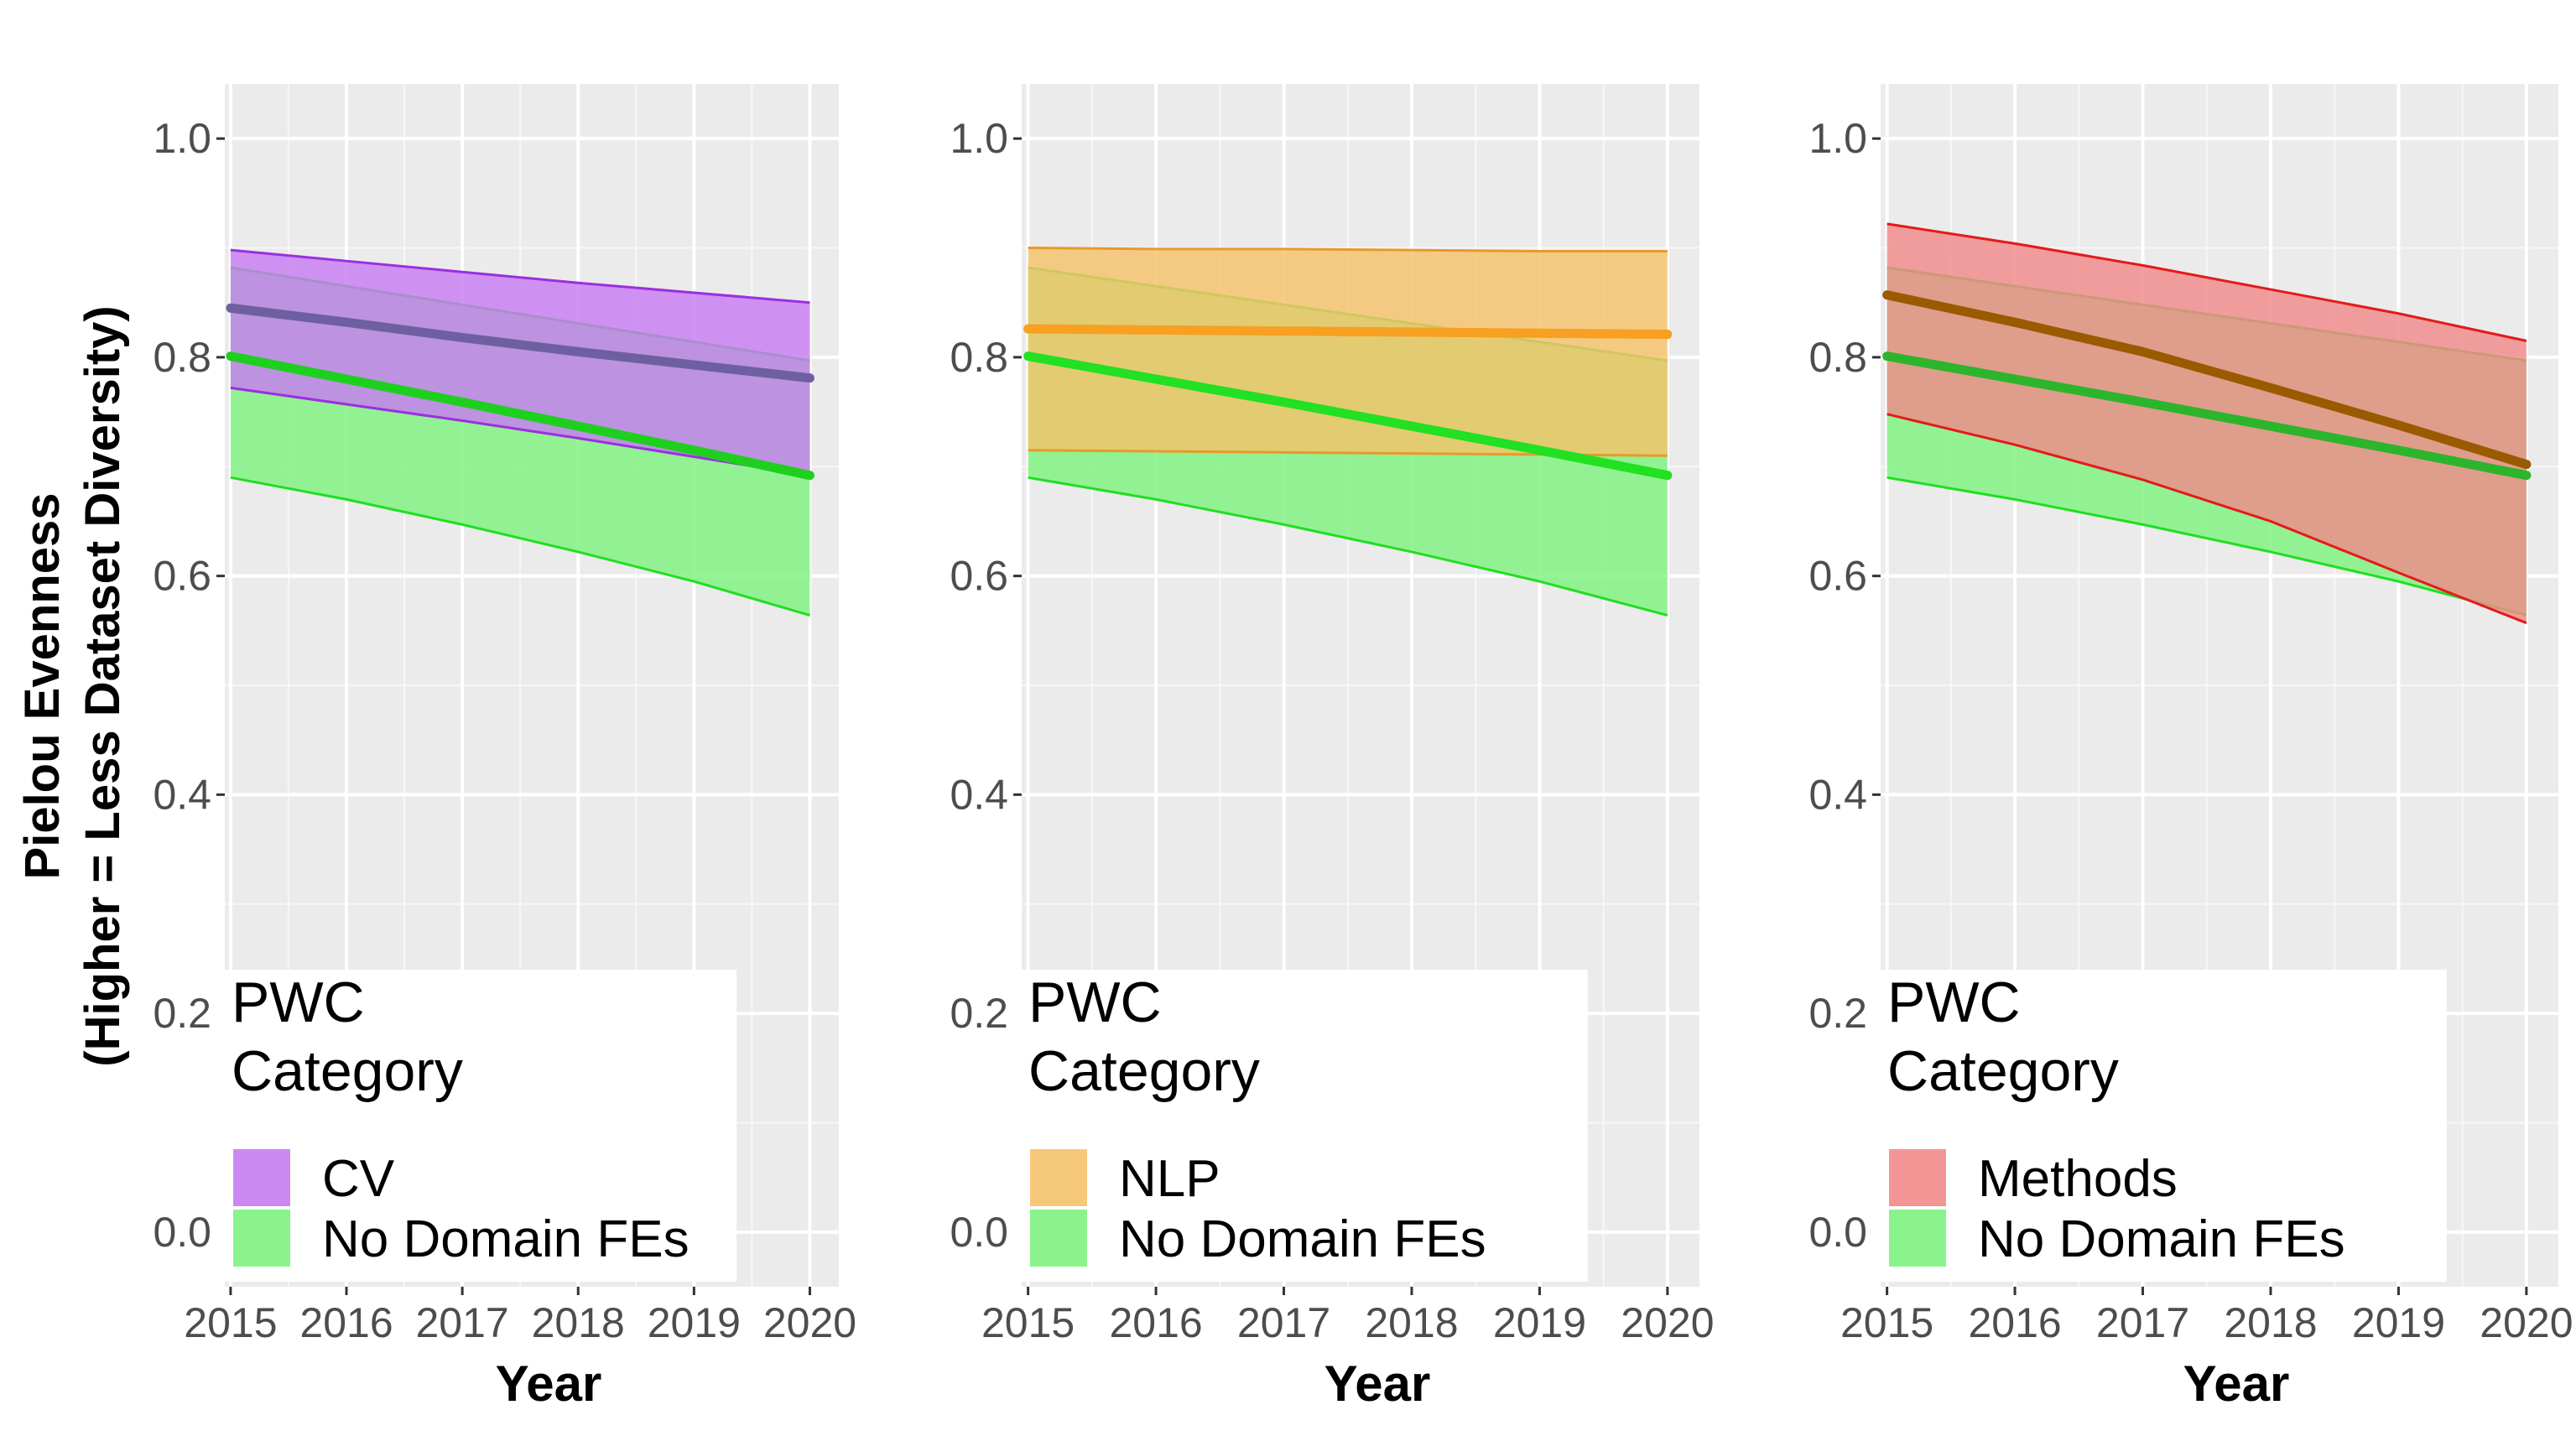 The height and width of the screenshot is (1431, 2576). I want to click on fit-line-methods, so click(2207, 380).